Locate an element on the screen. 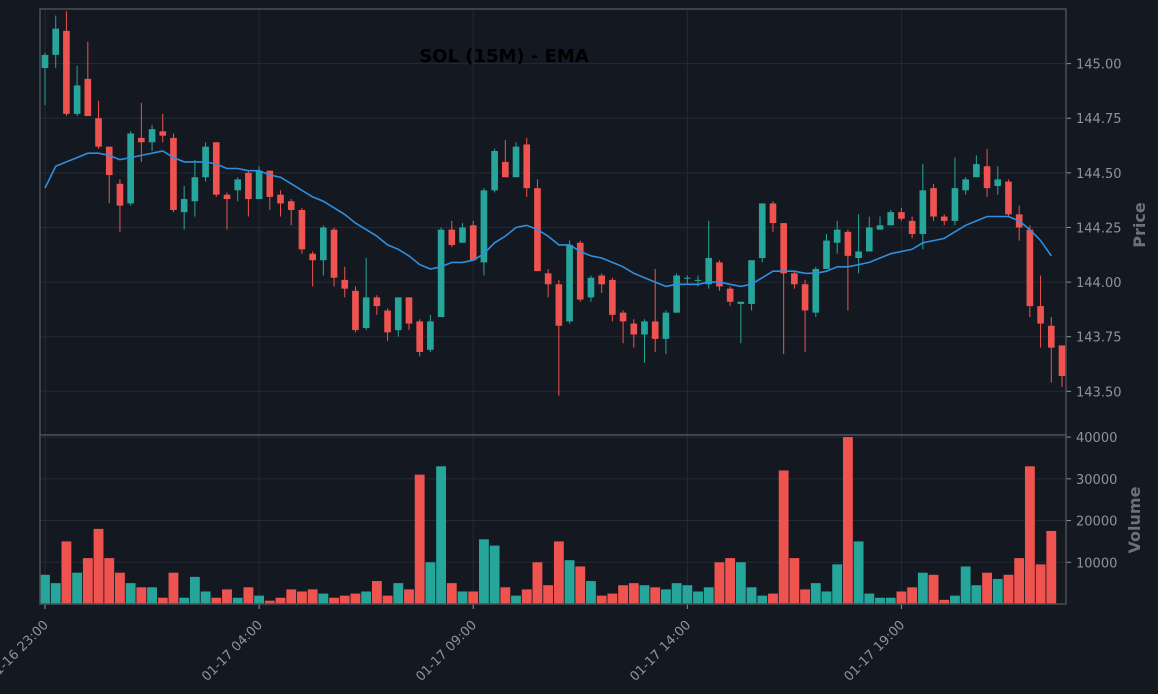  price-tick-label: 145.00 is located at coordinates (1099, 65).